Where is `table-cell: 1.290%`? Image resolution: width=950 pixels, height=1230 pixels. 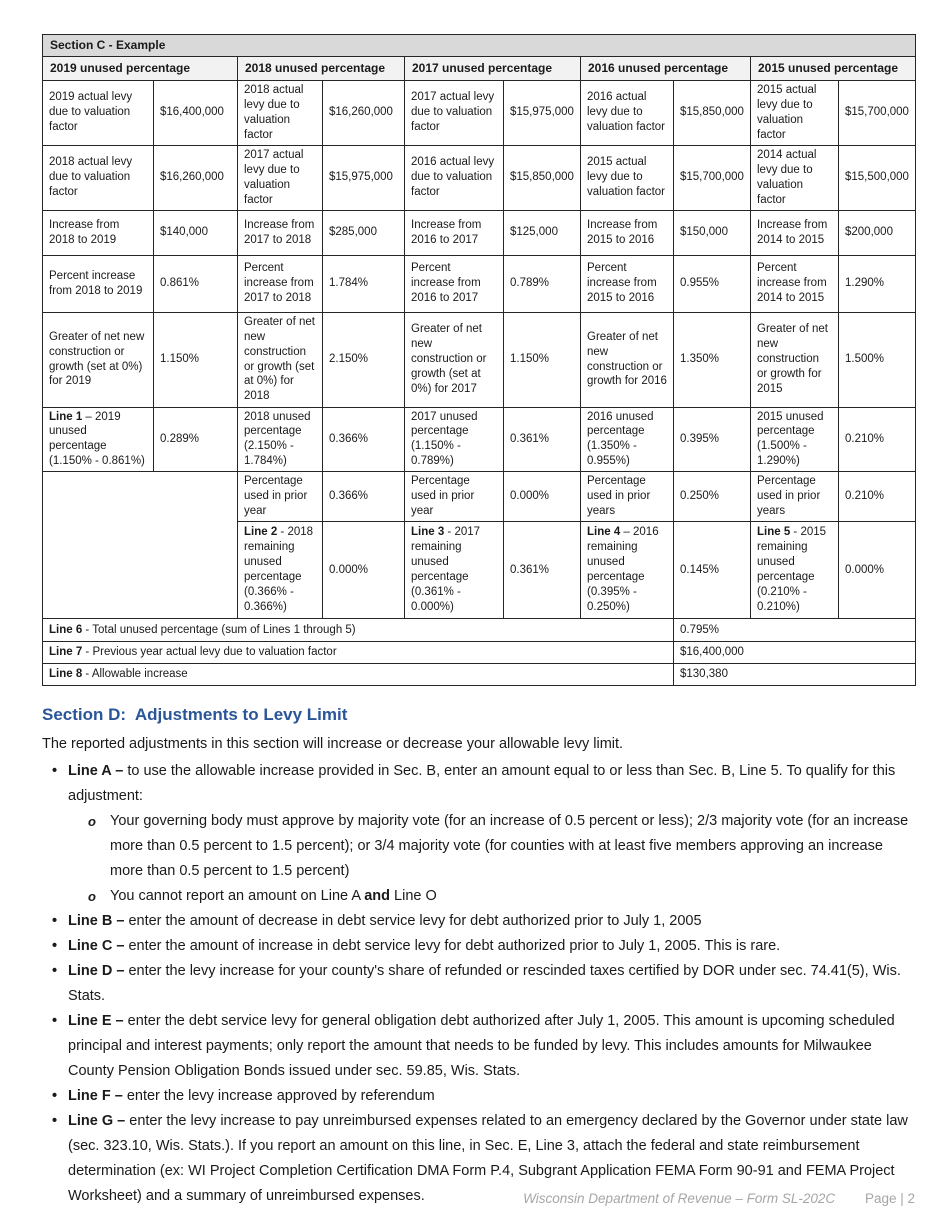
table-cell: 1.290% is located at coordinates (877, 283).